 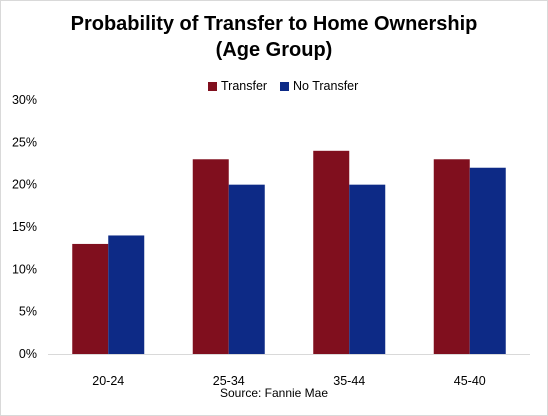 What do you see at coordinates (274, 393) in the screenshot?
I see `source-note: Source: Fannie Mae` at bounding box center [274, 393].